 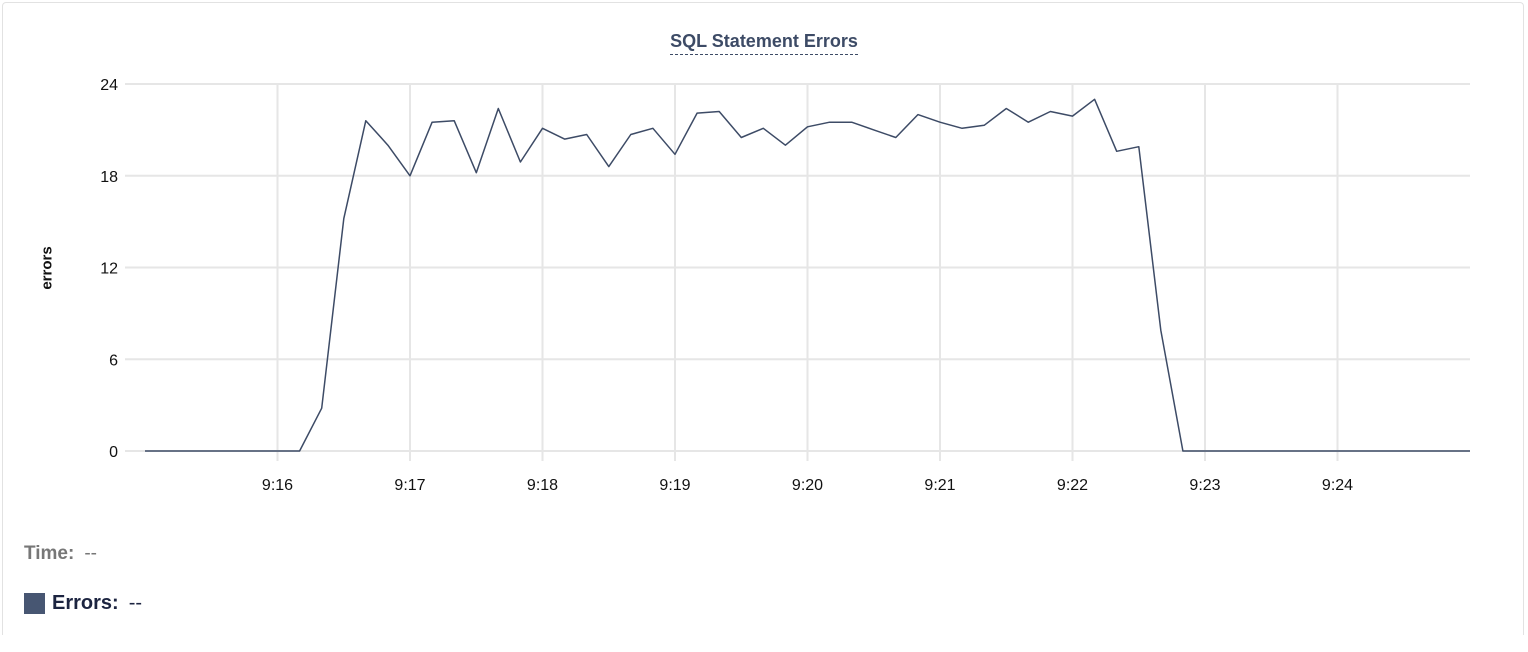 I want to click on x-tick-label: 9:16, so click(x=277, y=485).